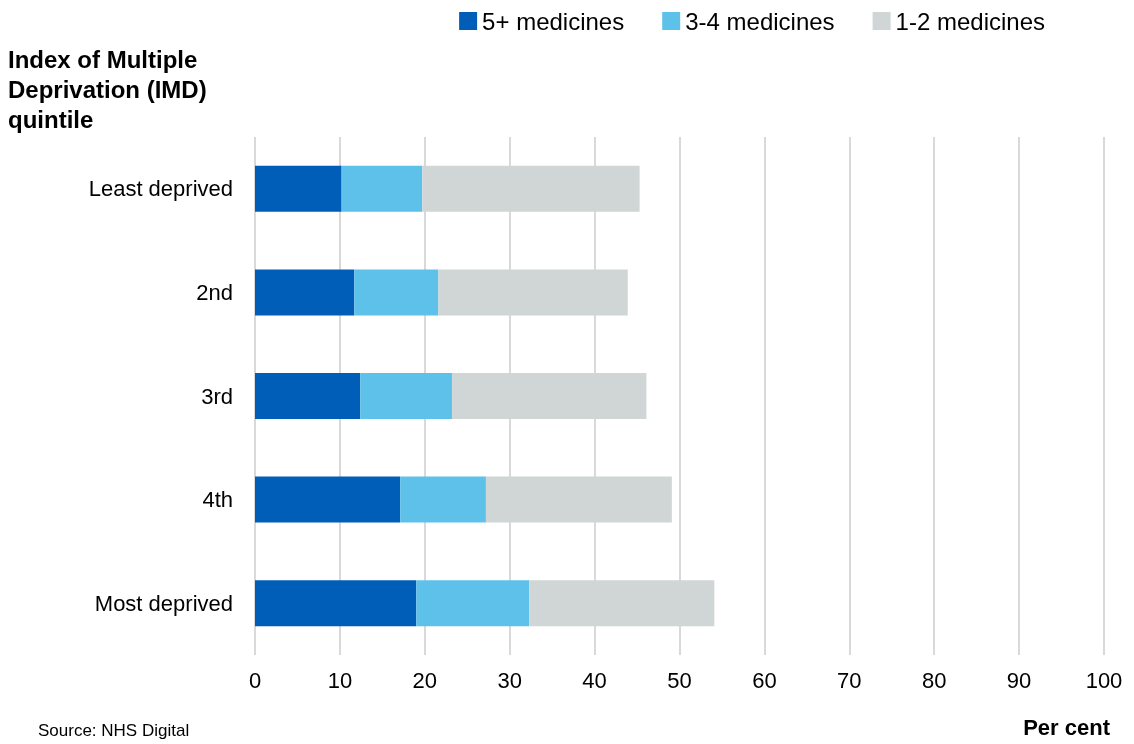 The height and width of the screenshot is (744, 1134). I want to click on x-tick-label: 90, so click(1019, 680).